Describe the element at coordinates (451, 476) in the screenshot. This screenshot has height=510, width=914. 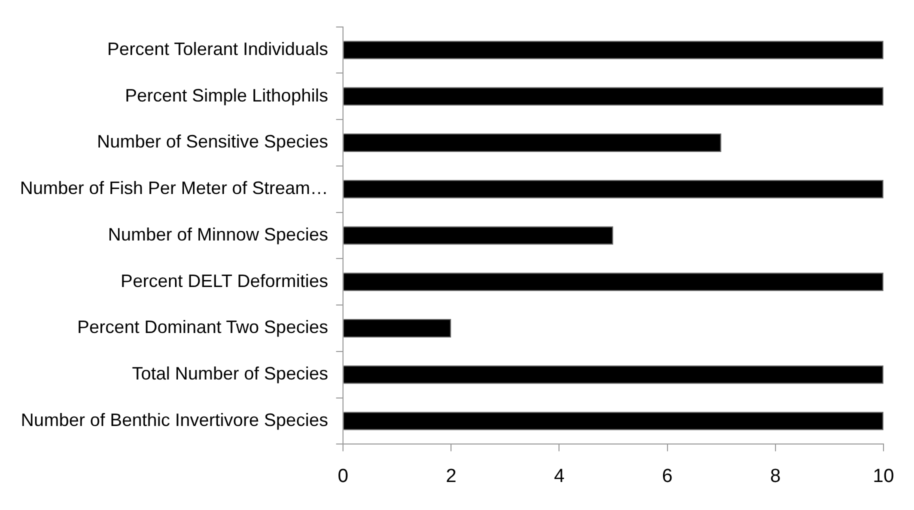
I see `x-tick-label: 2` at that location.